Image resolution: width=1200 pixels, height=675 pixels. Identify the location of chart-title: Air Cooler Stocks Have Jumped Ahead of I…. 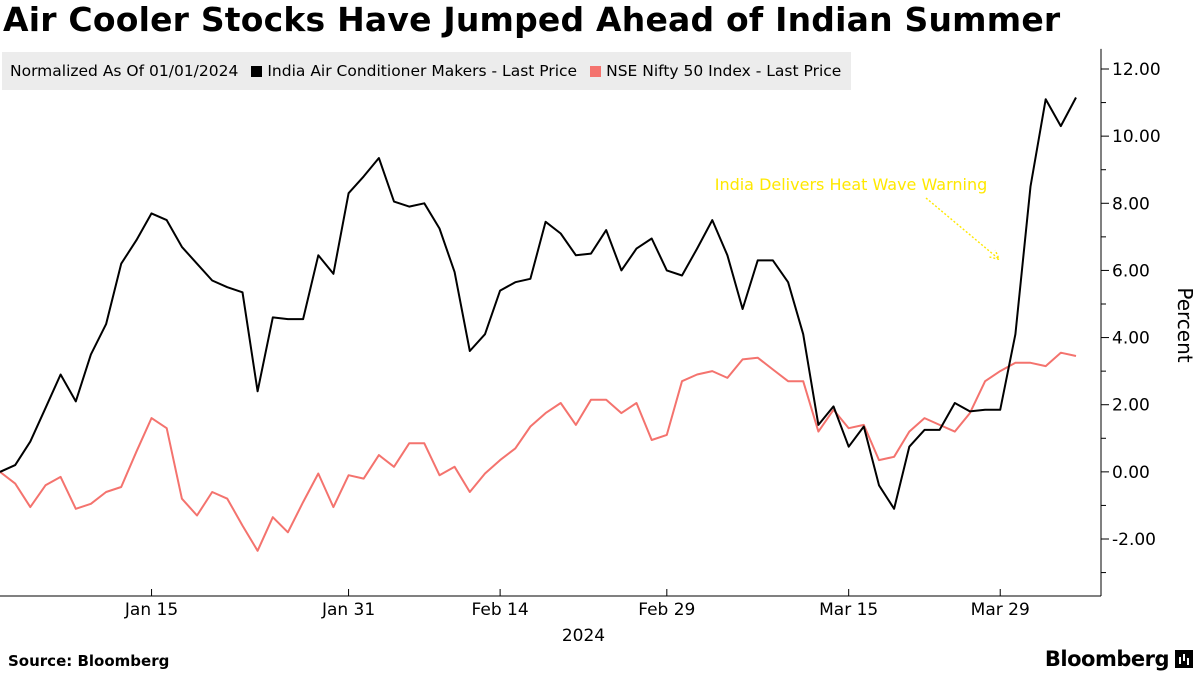
(532, 19).